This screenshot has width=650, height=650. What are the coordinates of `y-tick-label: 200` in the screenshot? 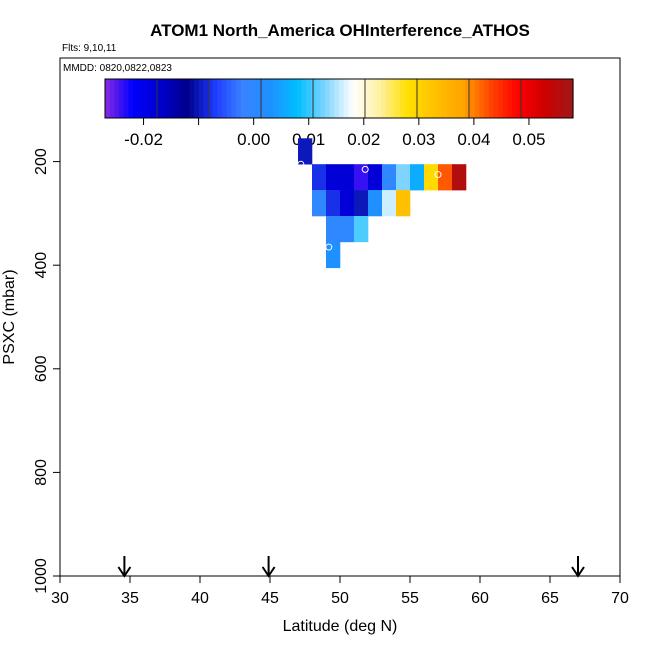 It's located at (41, 161).